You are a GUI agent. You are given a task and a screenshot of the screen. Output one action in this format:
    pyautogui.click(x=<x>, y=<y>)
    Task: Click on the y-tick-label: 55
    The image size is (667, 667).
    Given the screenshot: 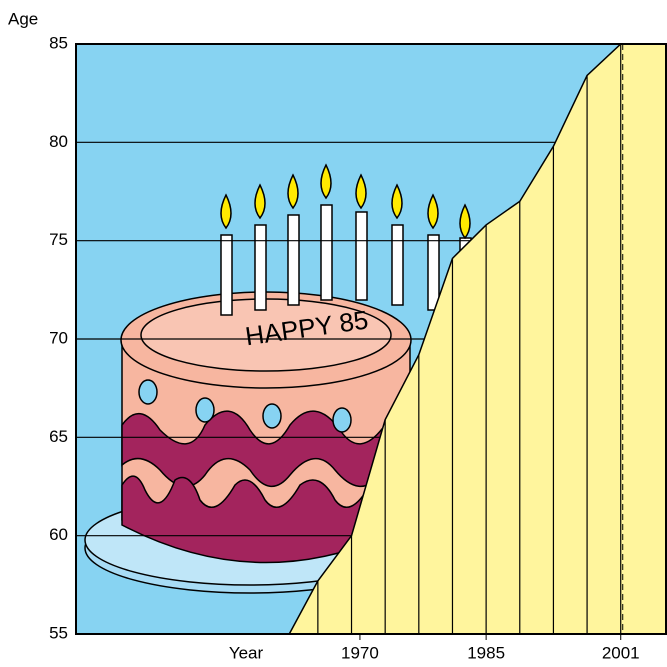 What is the action you would take?
    pyautogui.click(x=58, y=632)
    